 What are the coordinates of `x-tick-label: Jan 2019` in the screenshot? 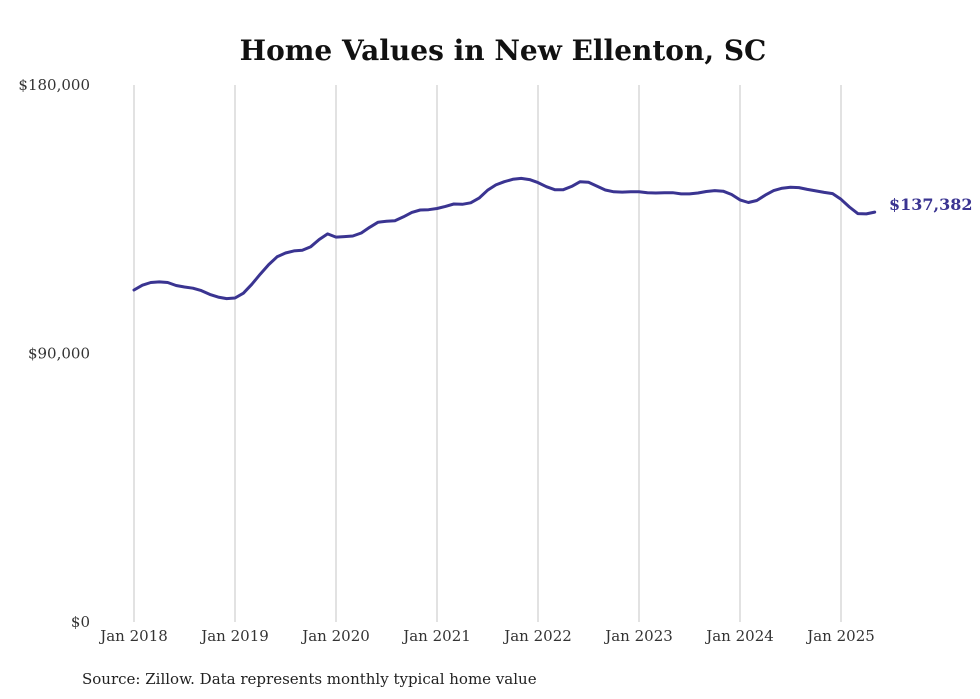 It's located at (234, 636).